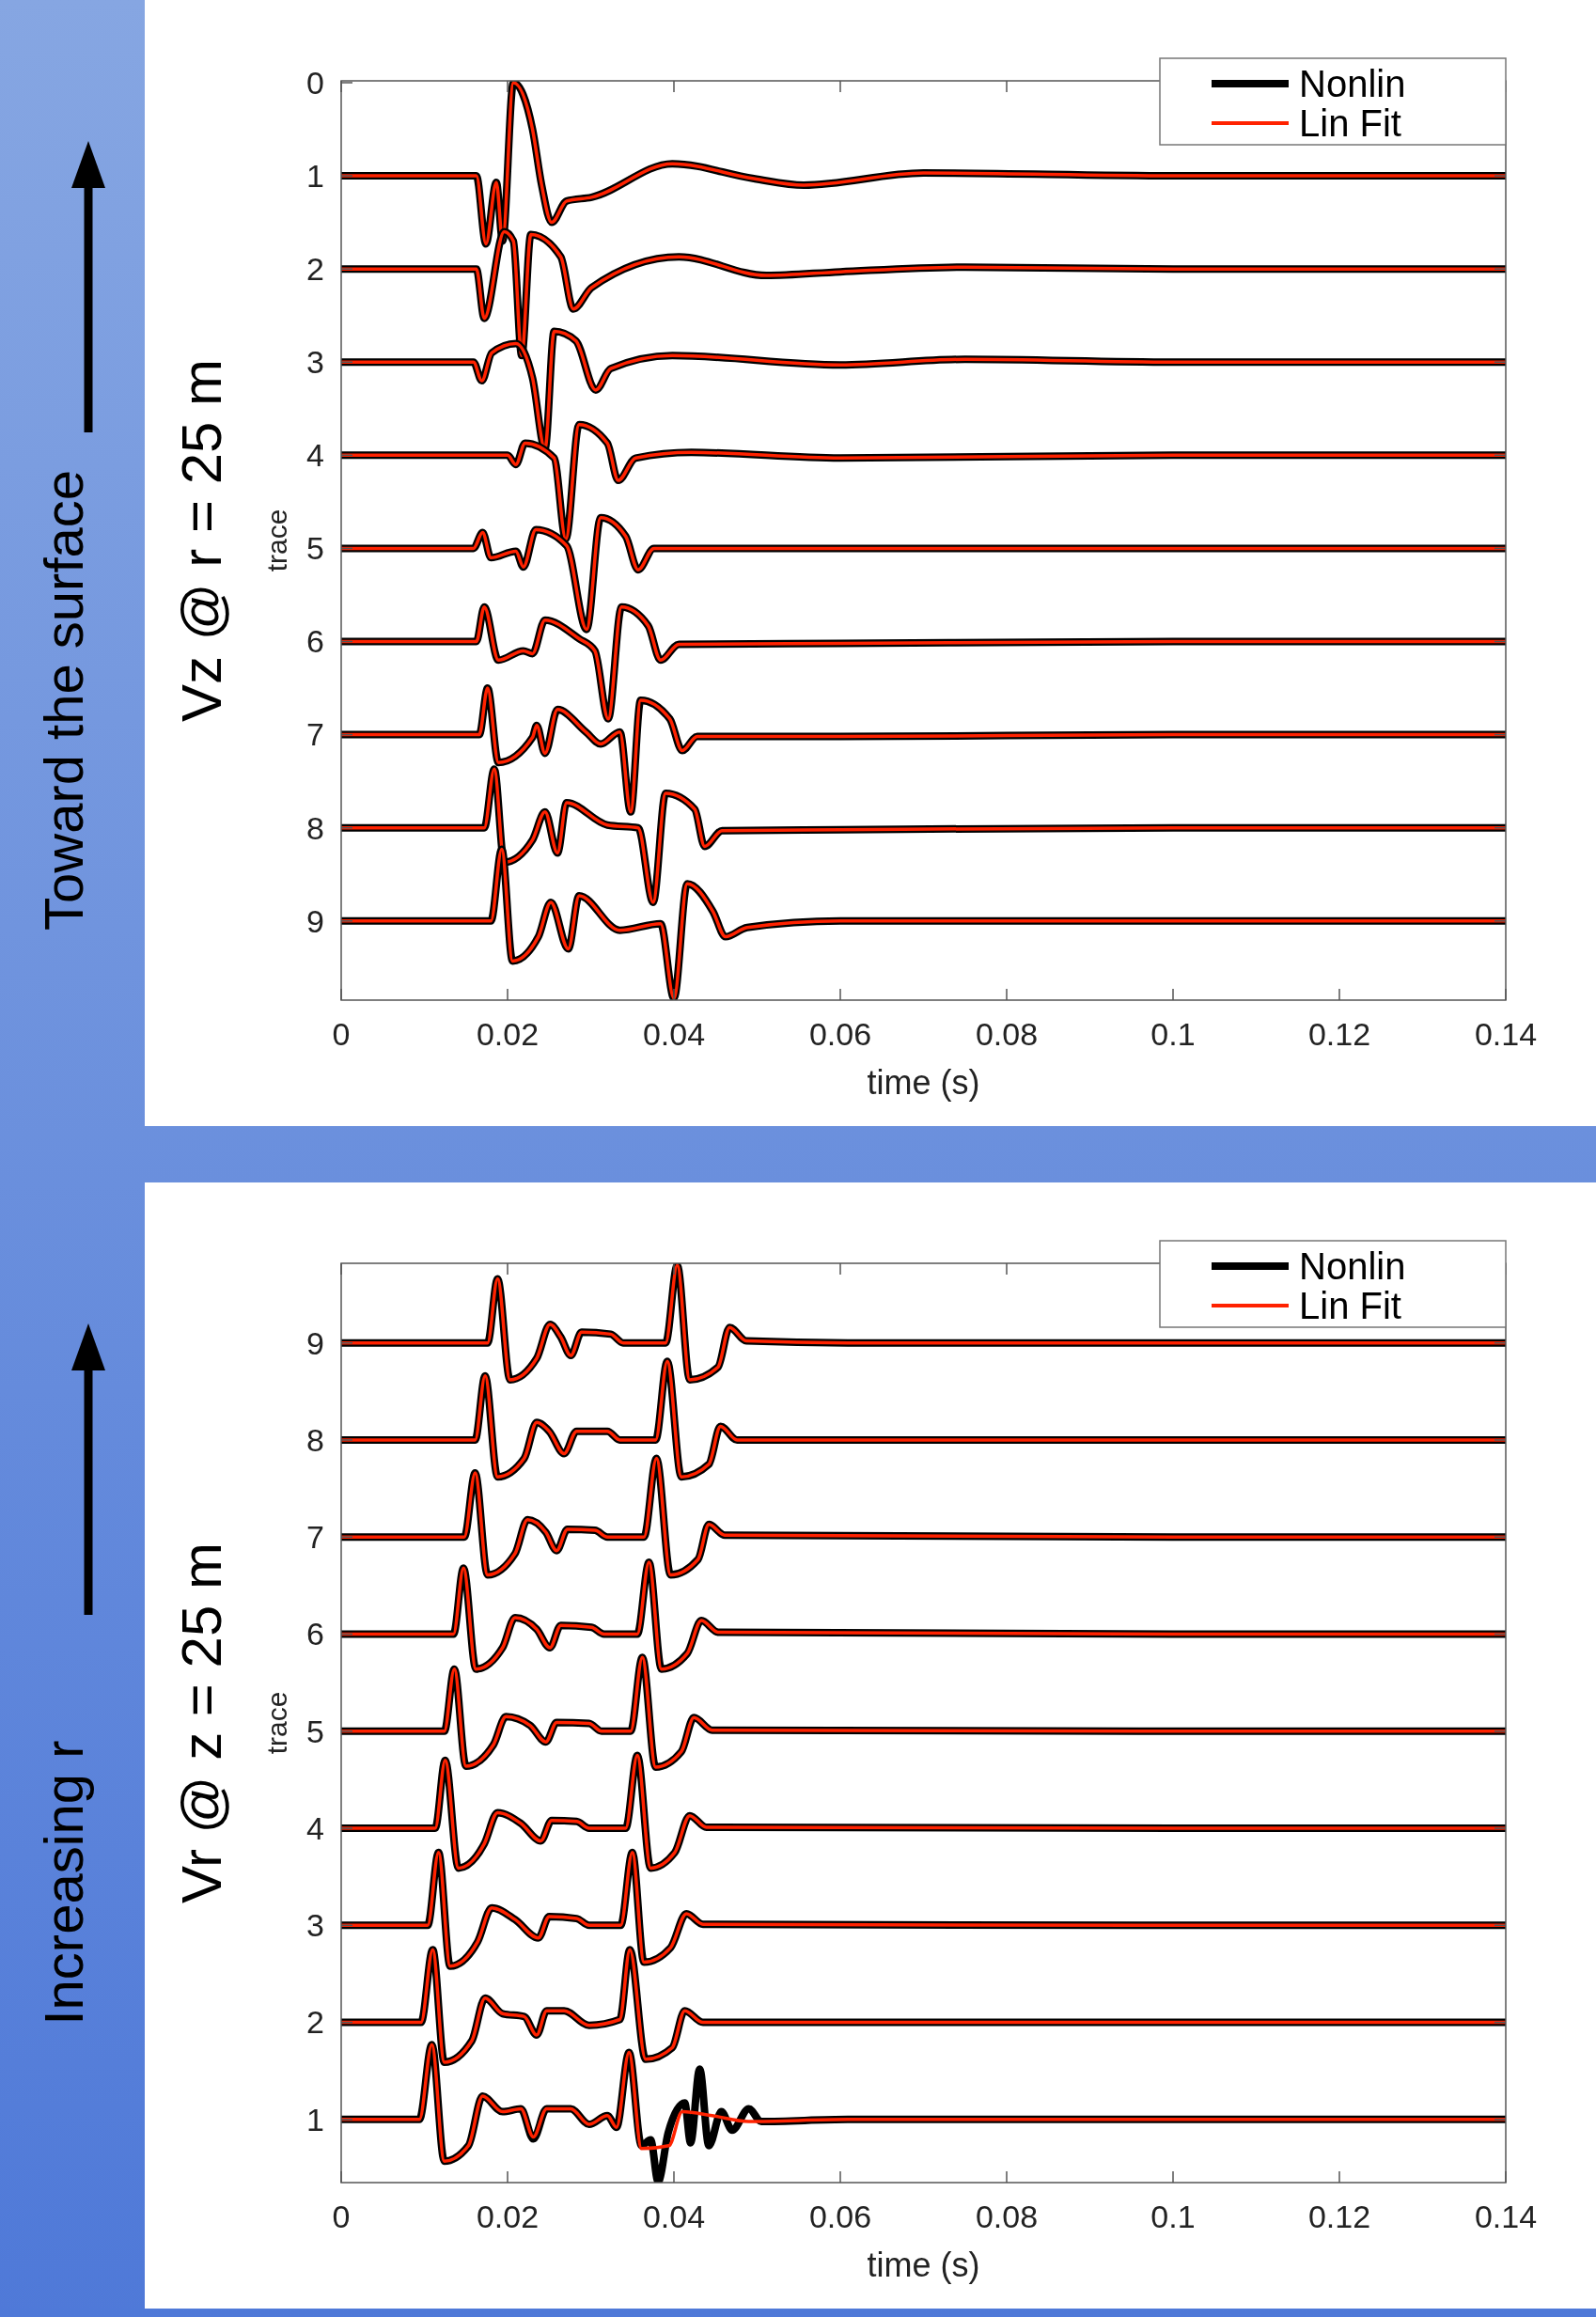  I want to click on text: Vz @ r = 25 m, so click(201, 540).